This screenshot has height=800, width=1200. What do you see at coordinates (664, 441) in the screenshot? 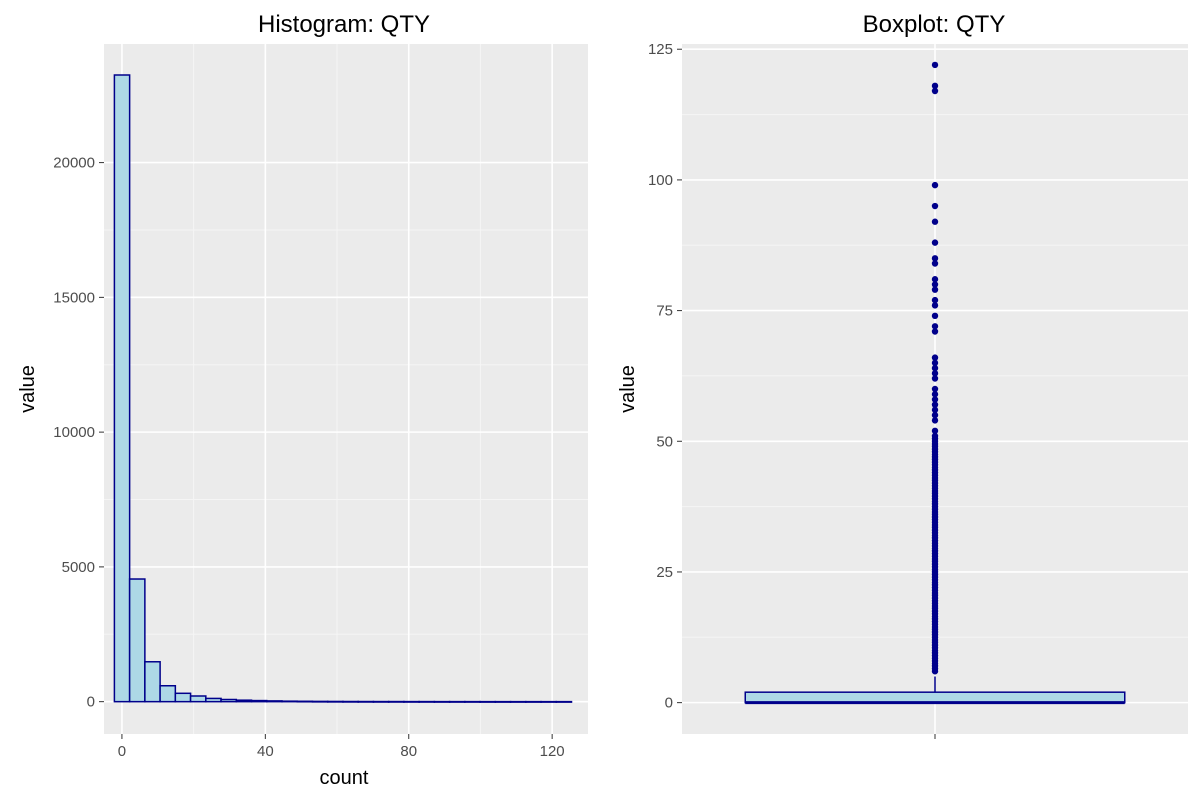
I see `boxplot-y-tick-label: 50` at bounding box center [664, 441].